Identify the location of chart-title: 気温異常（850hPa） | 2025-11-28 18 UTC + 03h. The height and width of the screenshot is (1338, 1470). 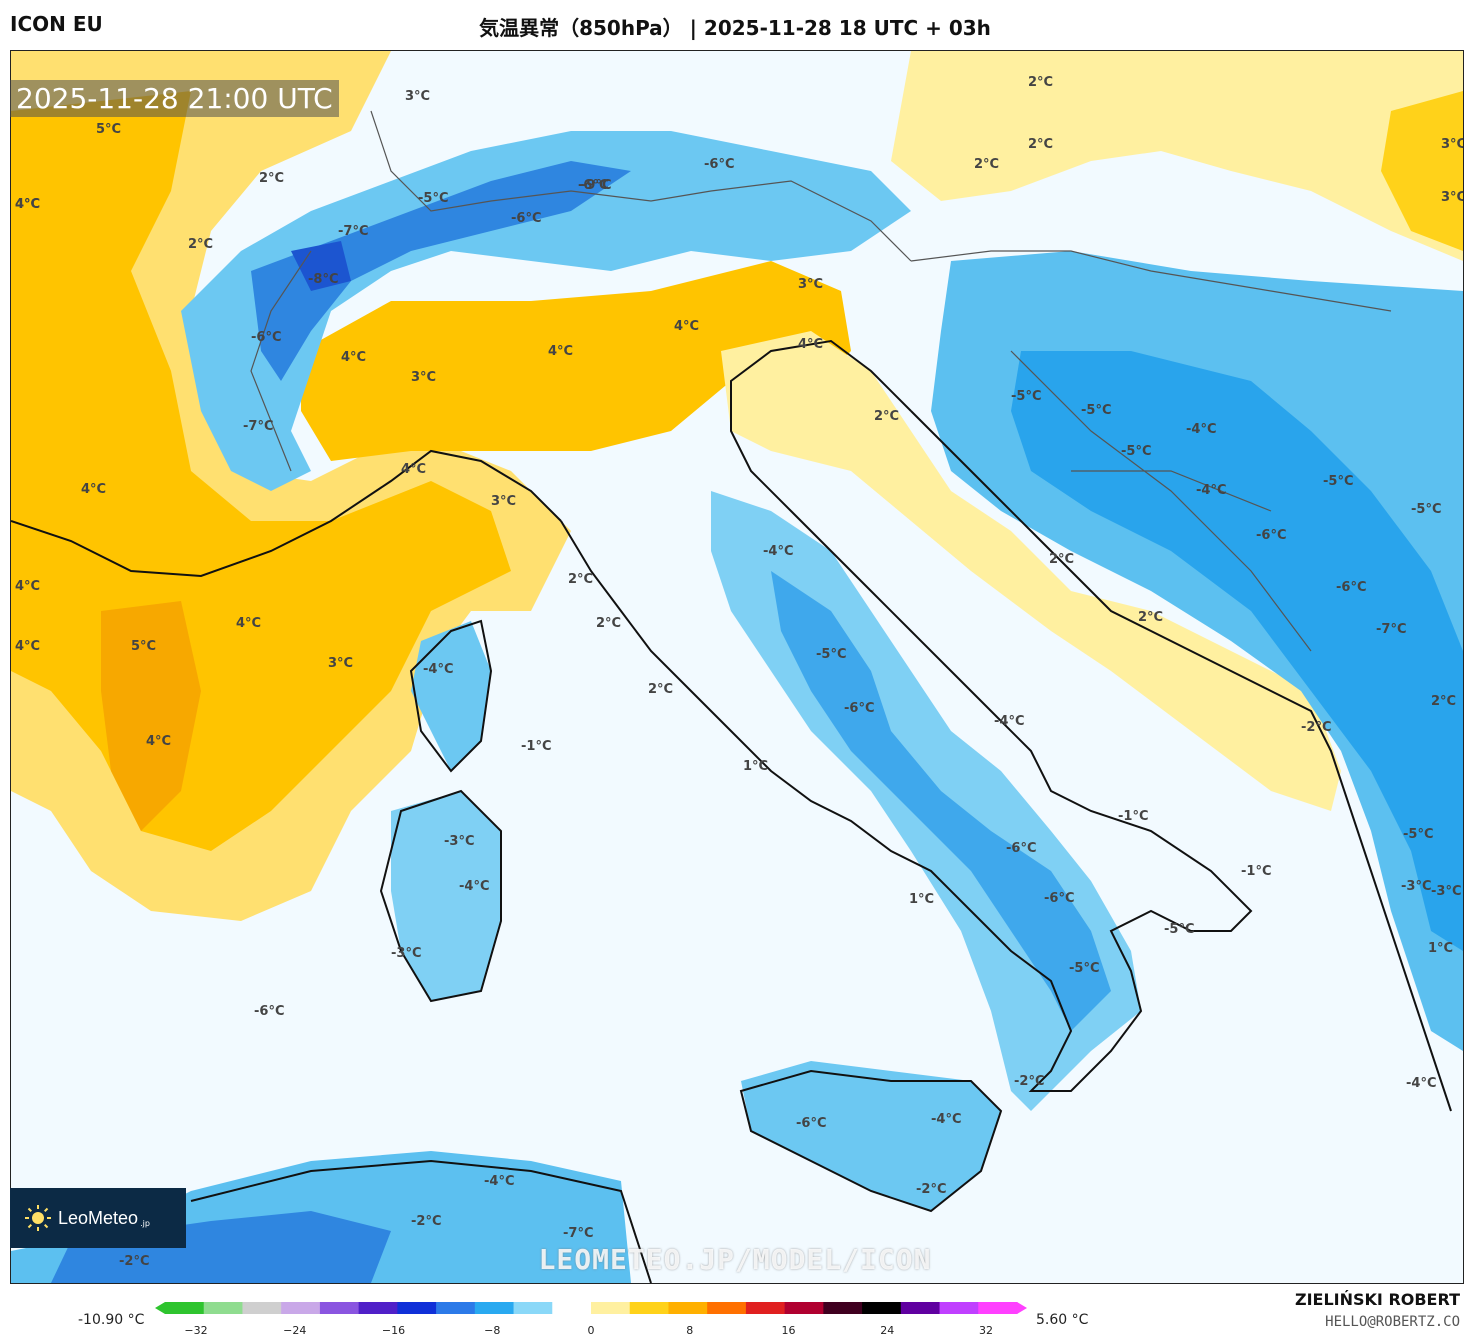
(735, 28).